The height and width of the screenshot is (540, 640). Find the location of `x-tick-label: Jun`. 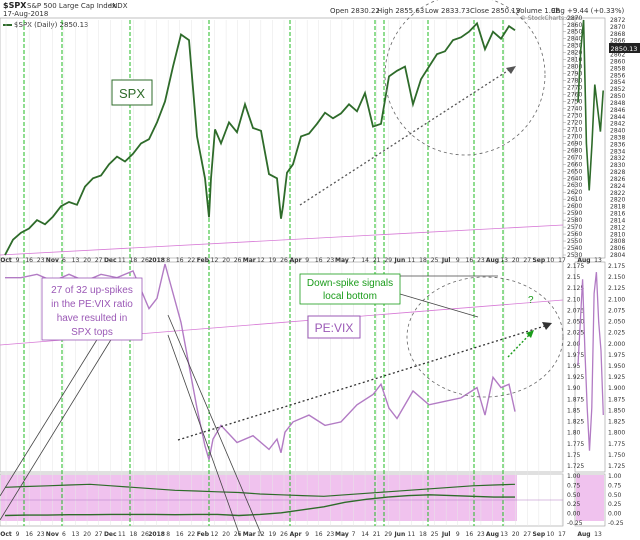

x-tick-label: Jun is located at coordinates (399, 260).